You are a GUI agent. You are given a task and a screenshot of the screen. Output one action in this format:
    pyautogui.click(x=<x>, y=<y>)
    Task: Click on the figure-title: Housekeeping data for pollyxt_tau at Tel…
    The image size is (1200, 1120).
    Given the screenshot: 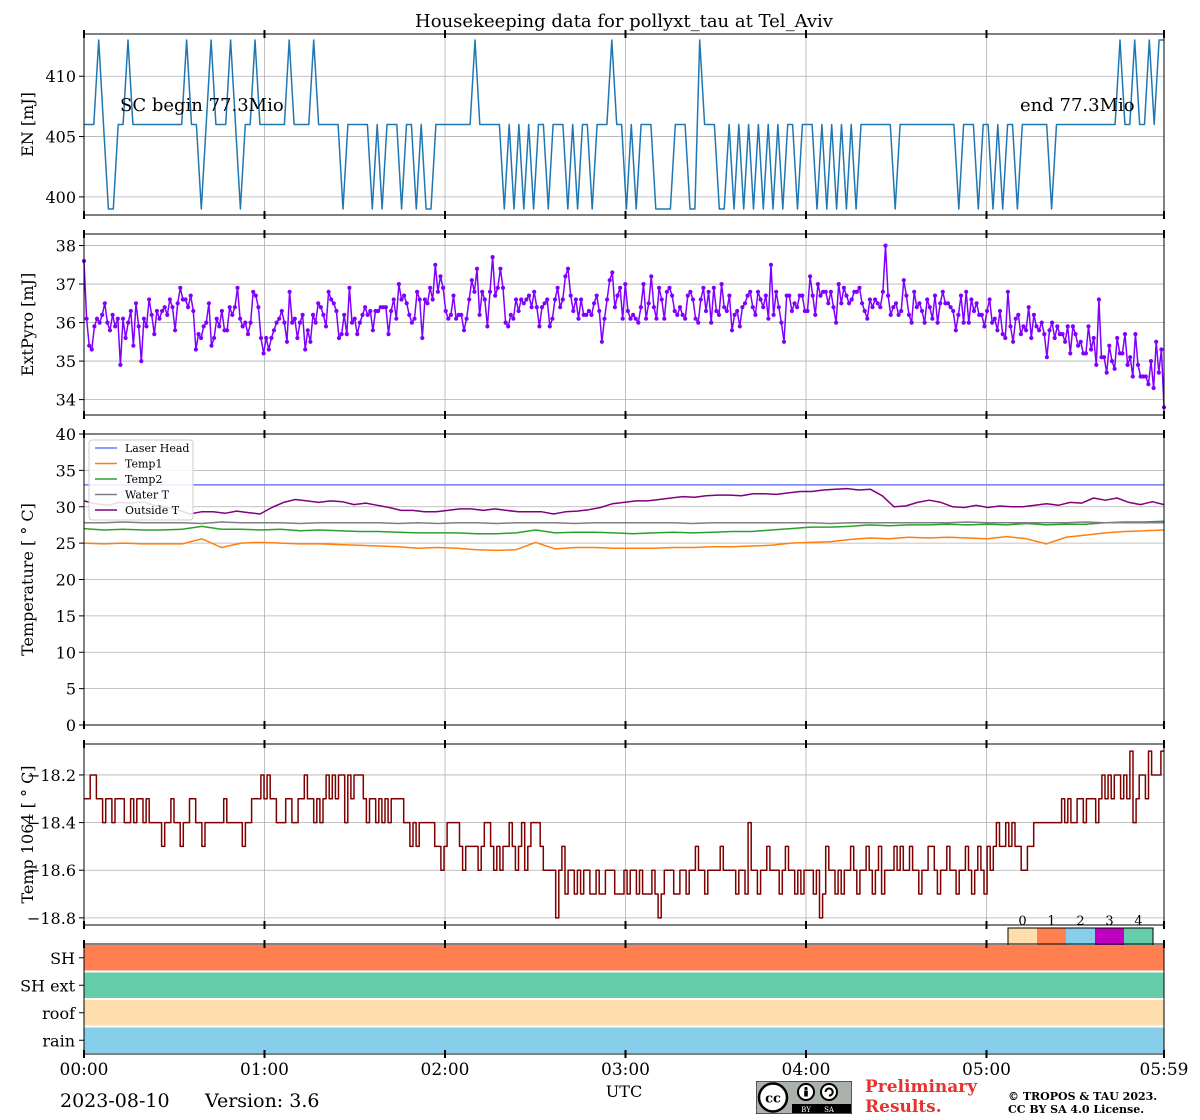 What is the action you would take?
    pyautogui.click(x=624, y=21)
    